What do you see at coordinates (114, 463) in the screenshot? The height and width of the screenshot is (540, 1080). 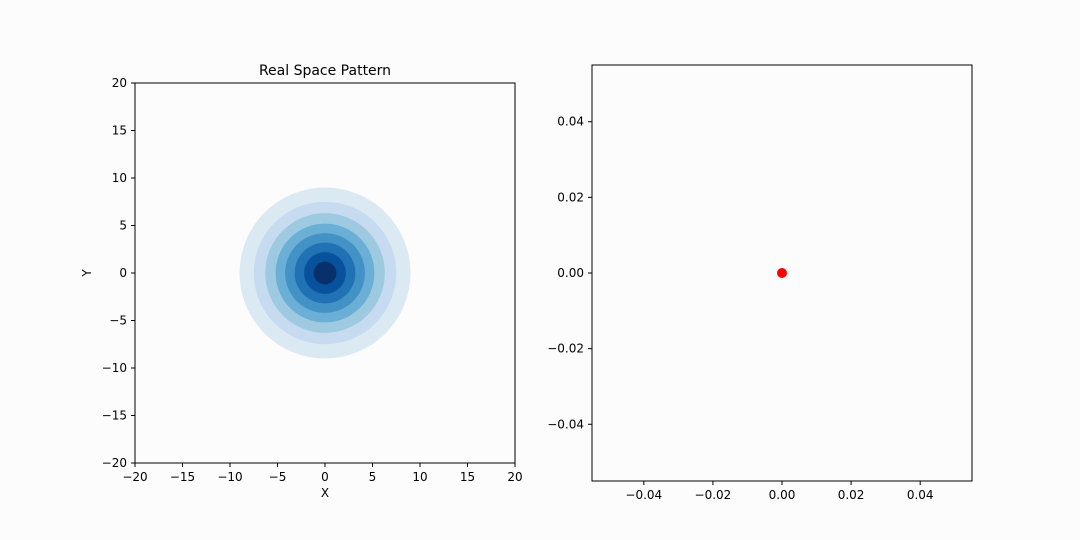 I see `real-space-y-tick-label: −20` at bounding box center [114, 463].